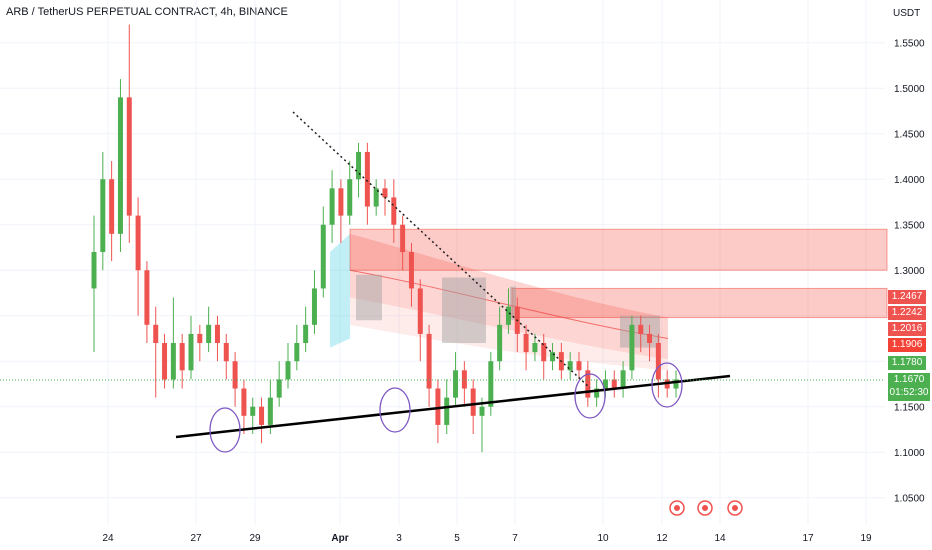  Describe the element at coordinates (603, 538) in the screenshot. I see `x-tick-label: 10` at that location.